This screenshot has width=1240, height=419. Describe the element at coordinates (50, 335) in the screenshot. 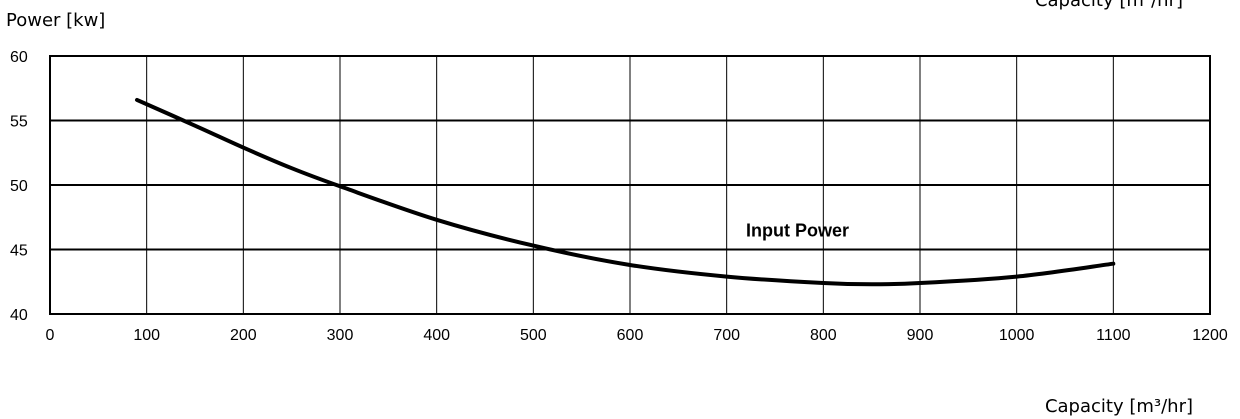

I see `x-tick-label-0: 0` at that location.